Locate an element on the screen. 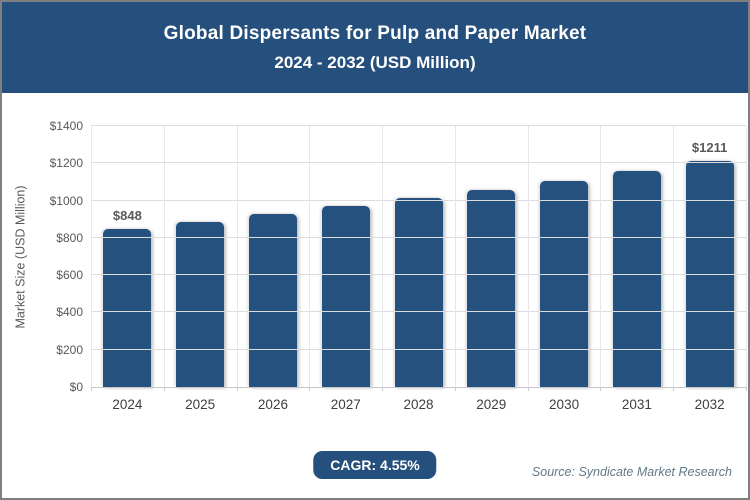 The width and height of the screenshot is (750, 500). bar-value-label: $848 is located at coordinates (127, 215).